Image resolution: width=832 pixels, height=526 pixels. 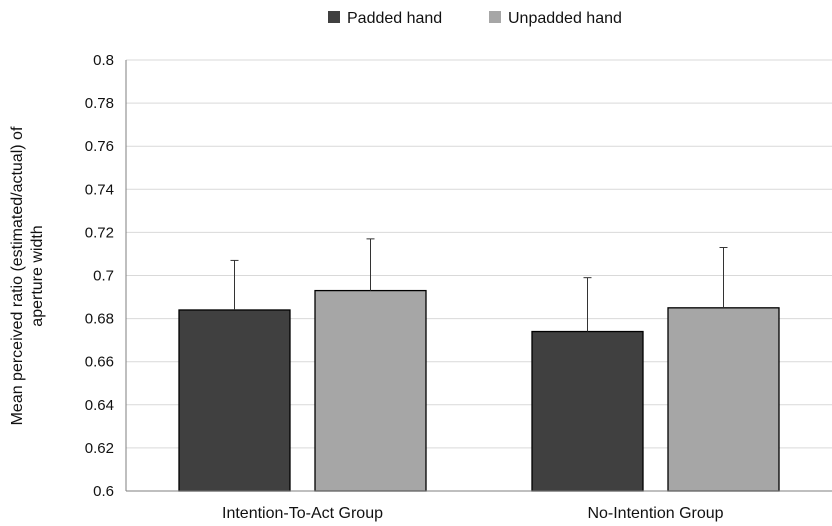 What do you see at coordinates (473, 513) in the screenshot?
I see `x-axis-categories: Intention-To-Act Group No-Intention Group` at bounding box center [473, 513].